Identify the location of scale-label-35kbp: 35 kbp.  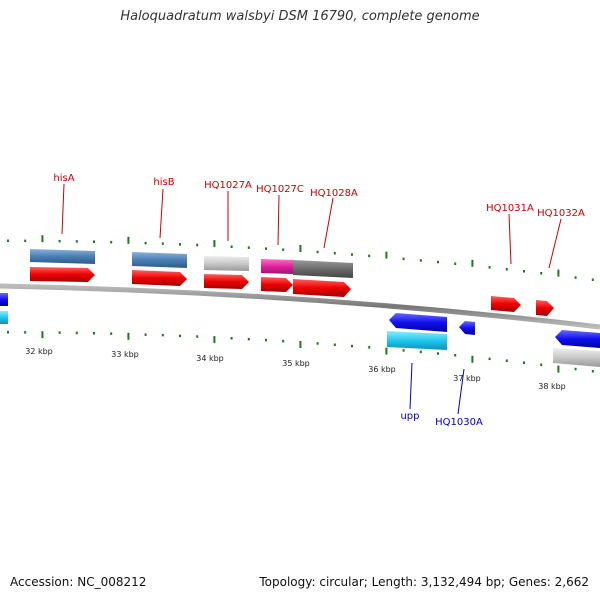
(296, 363).